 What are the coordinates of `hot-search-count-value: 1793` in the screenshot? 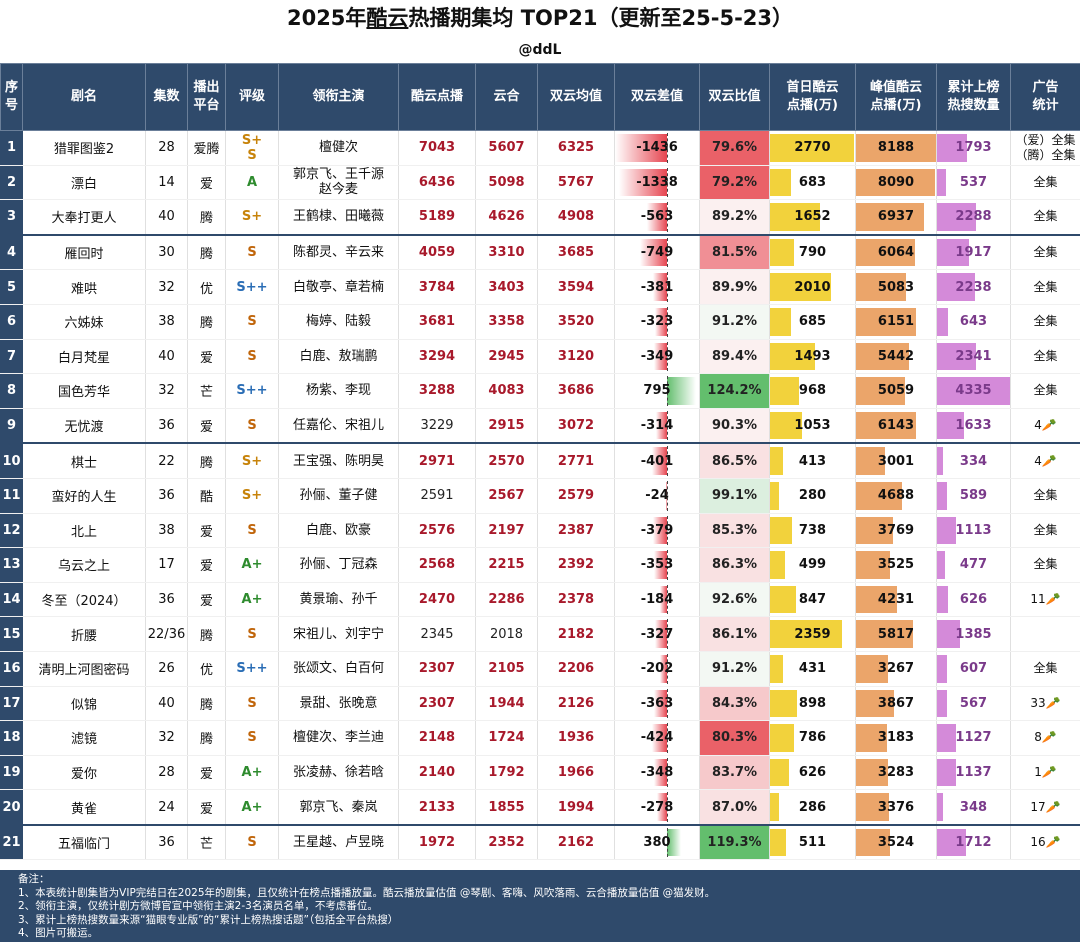 It's located at (973, 148).